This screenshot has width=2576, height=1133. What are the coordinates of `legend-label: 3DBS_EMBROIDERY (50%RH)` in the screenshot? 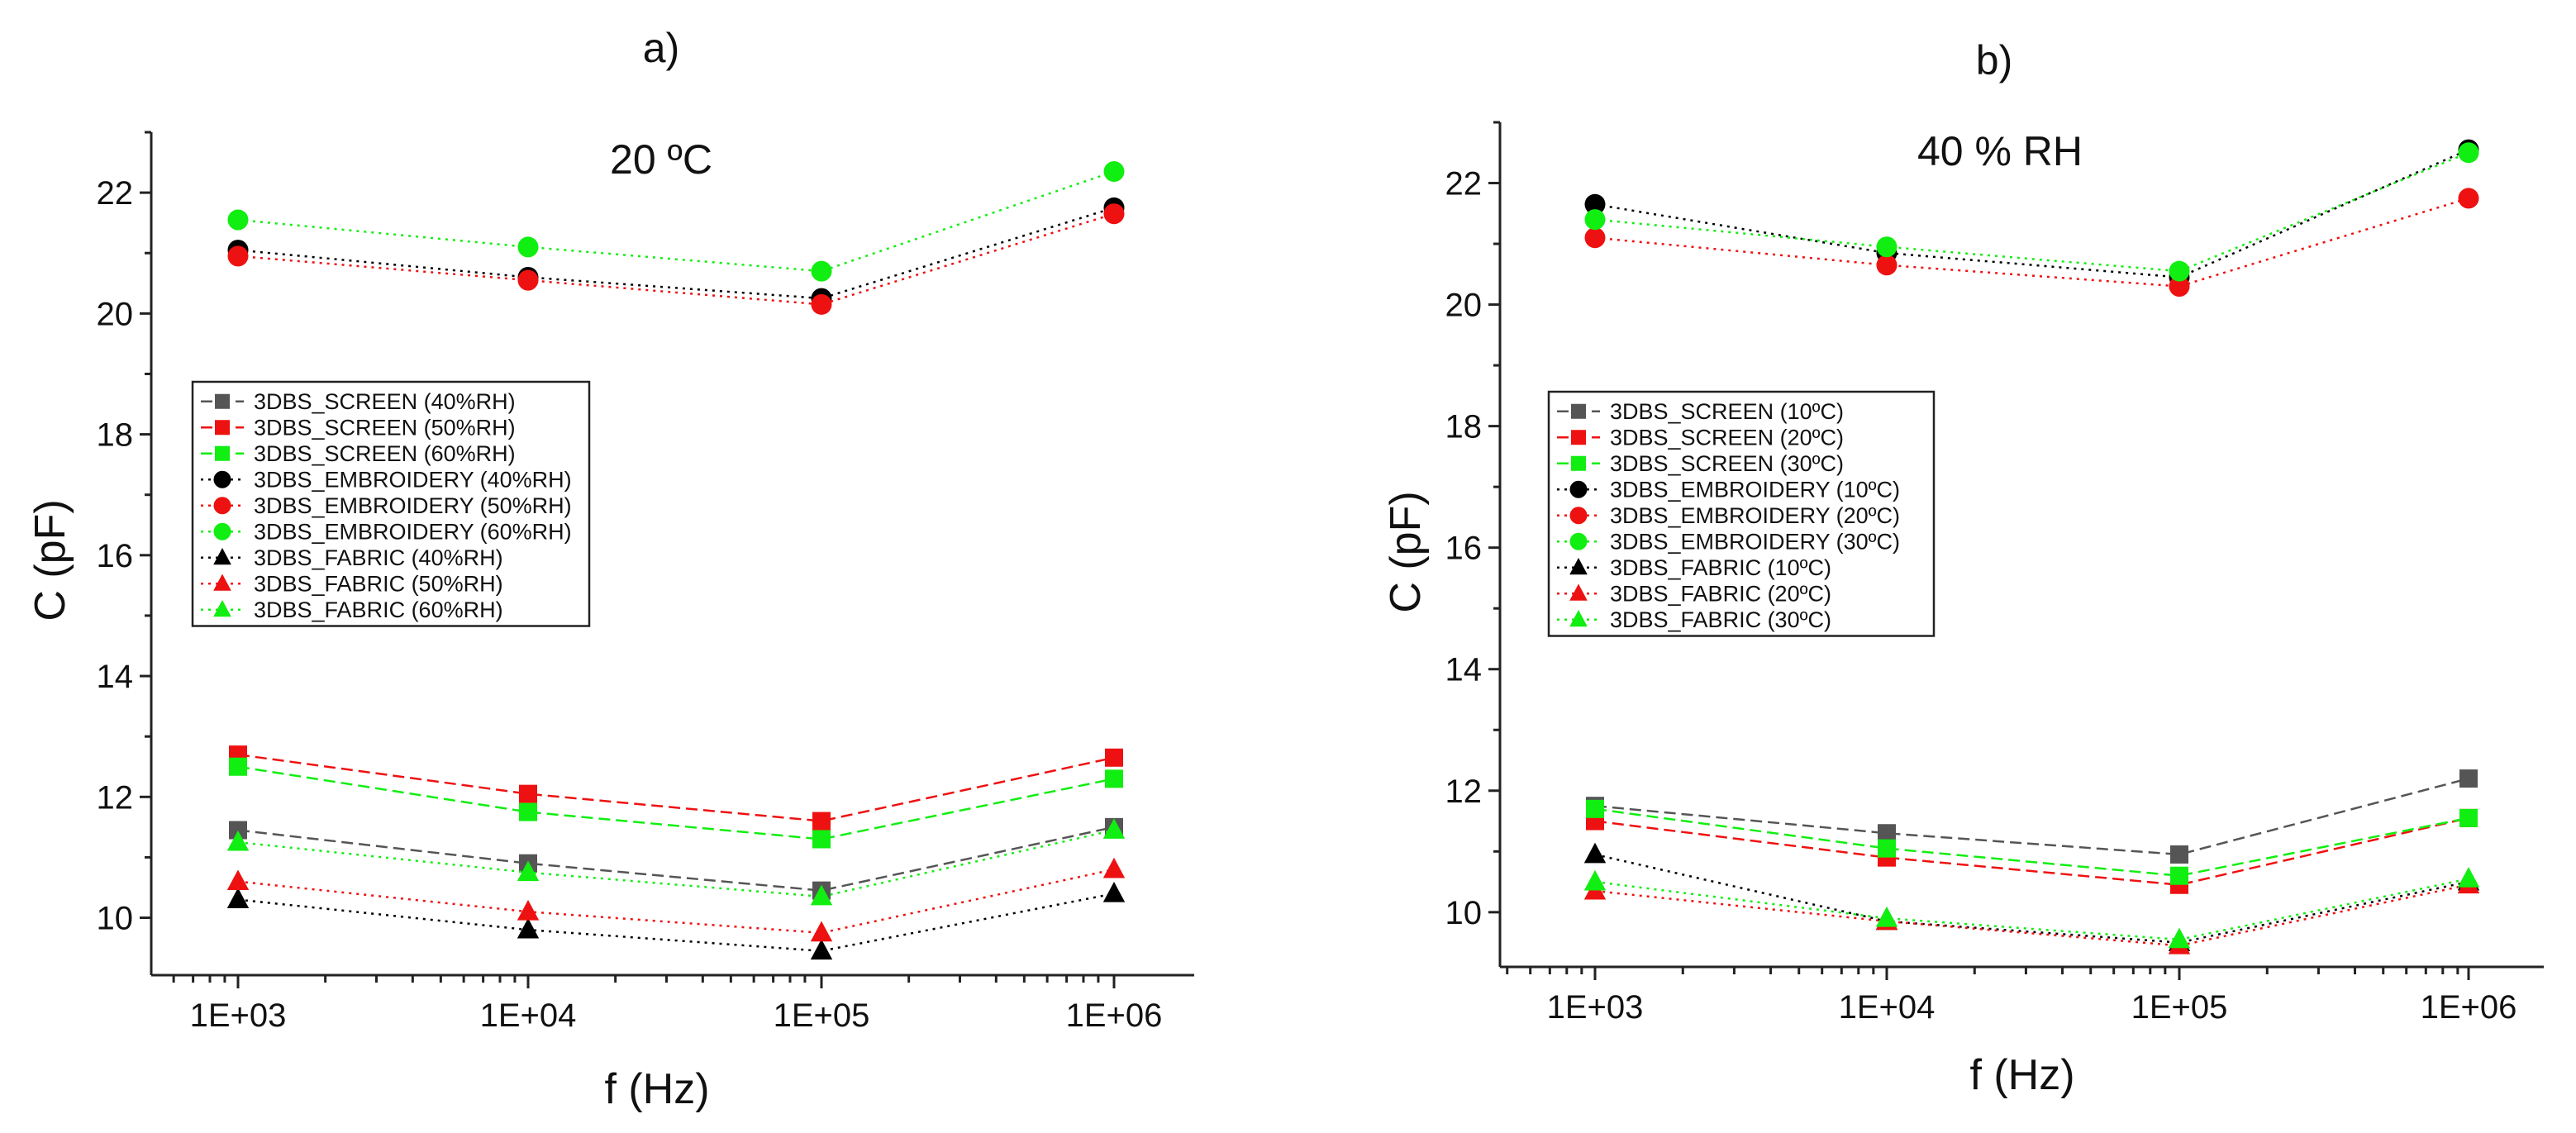 It's located at (413, 505).